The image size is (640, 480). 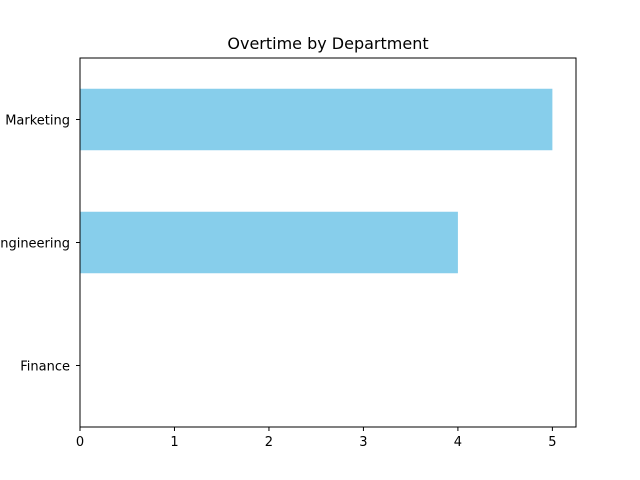 What do you see at coordinates (316, 119) in the screenshot?
I see `bar-marketing` at bounding box center [316, 119].